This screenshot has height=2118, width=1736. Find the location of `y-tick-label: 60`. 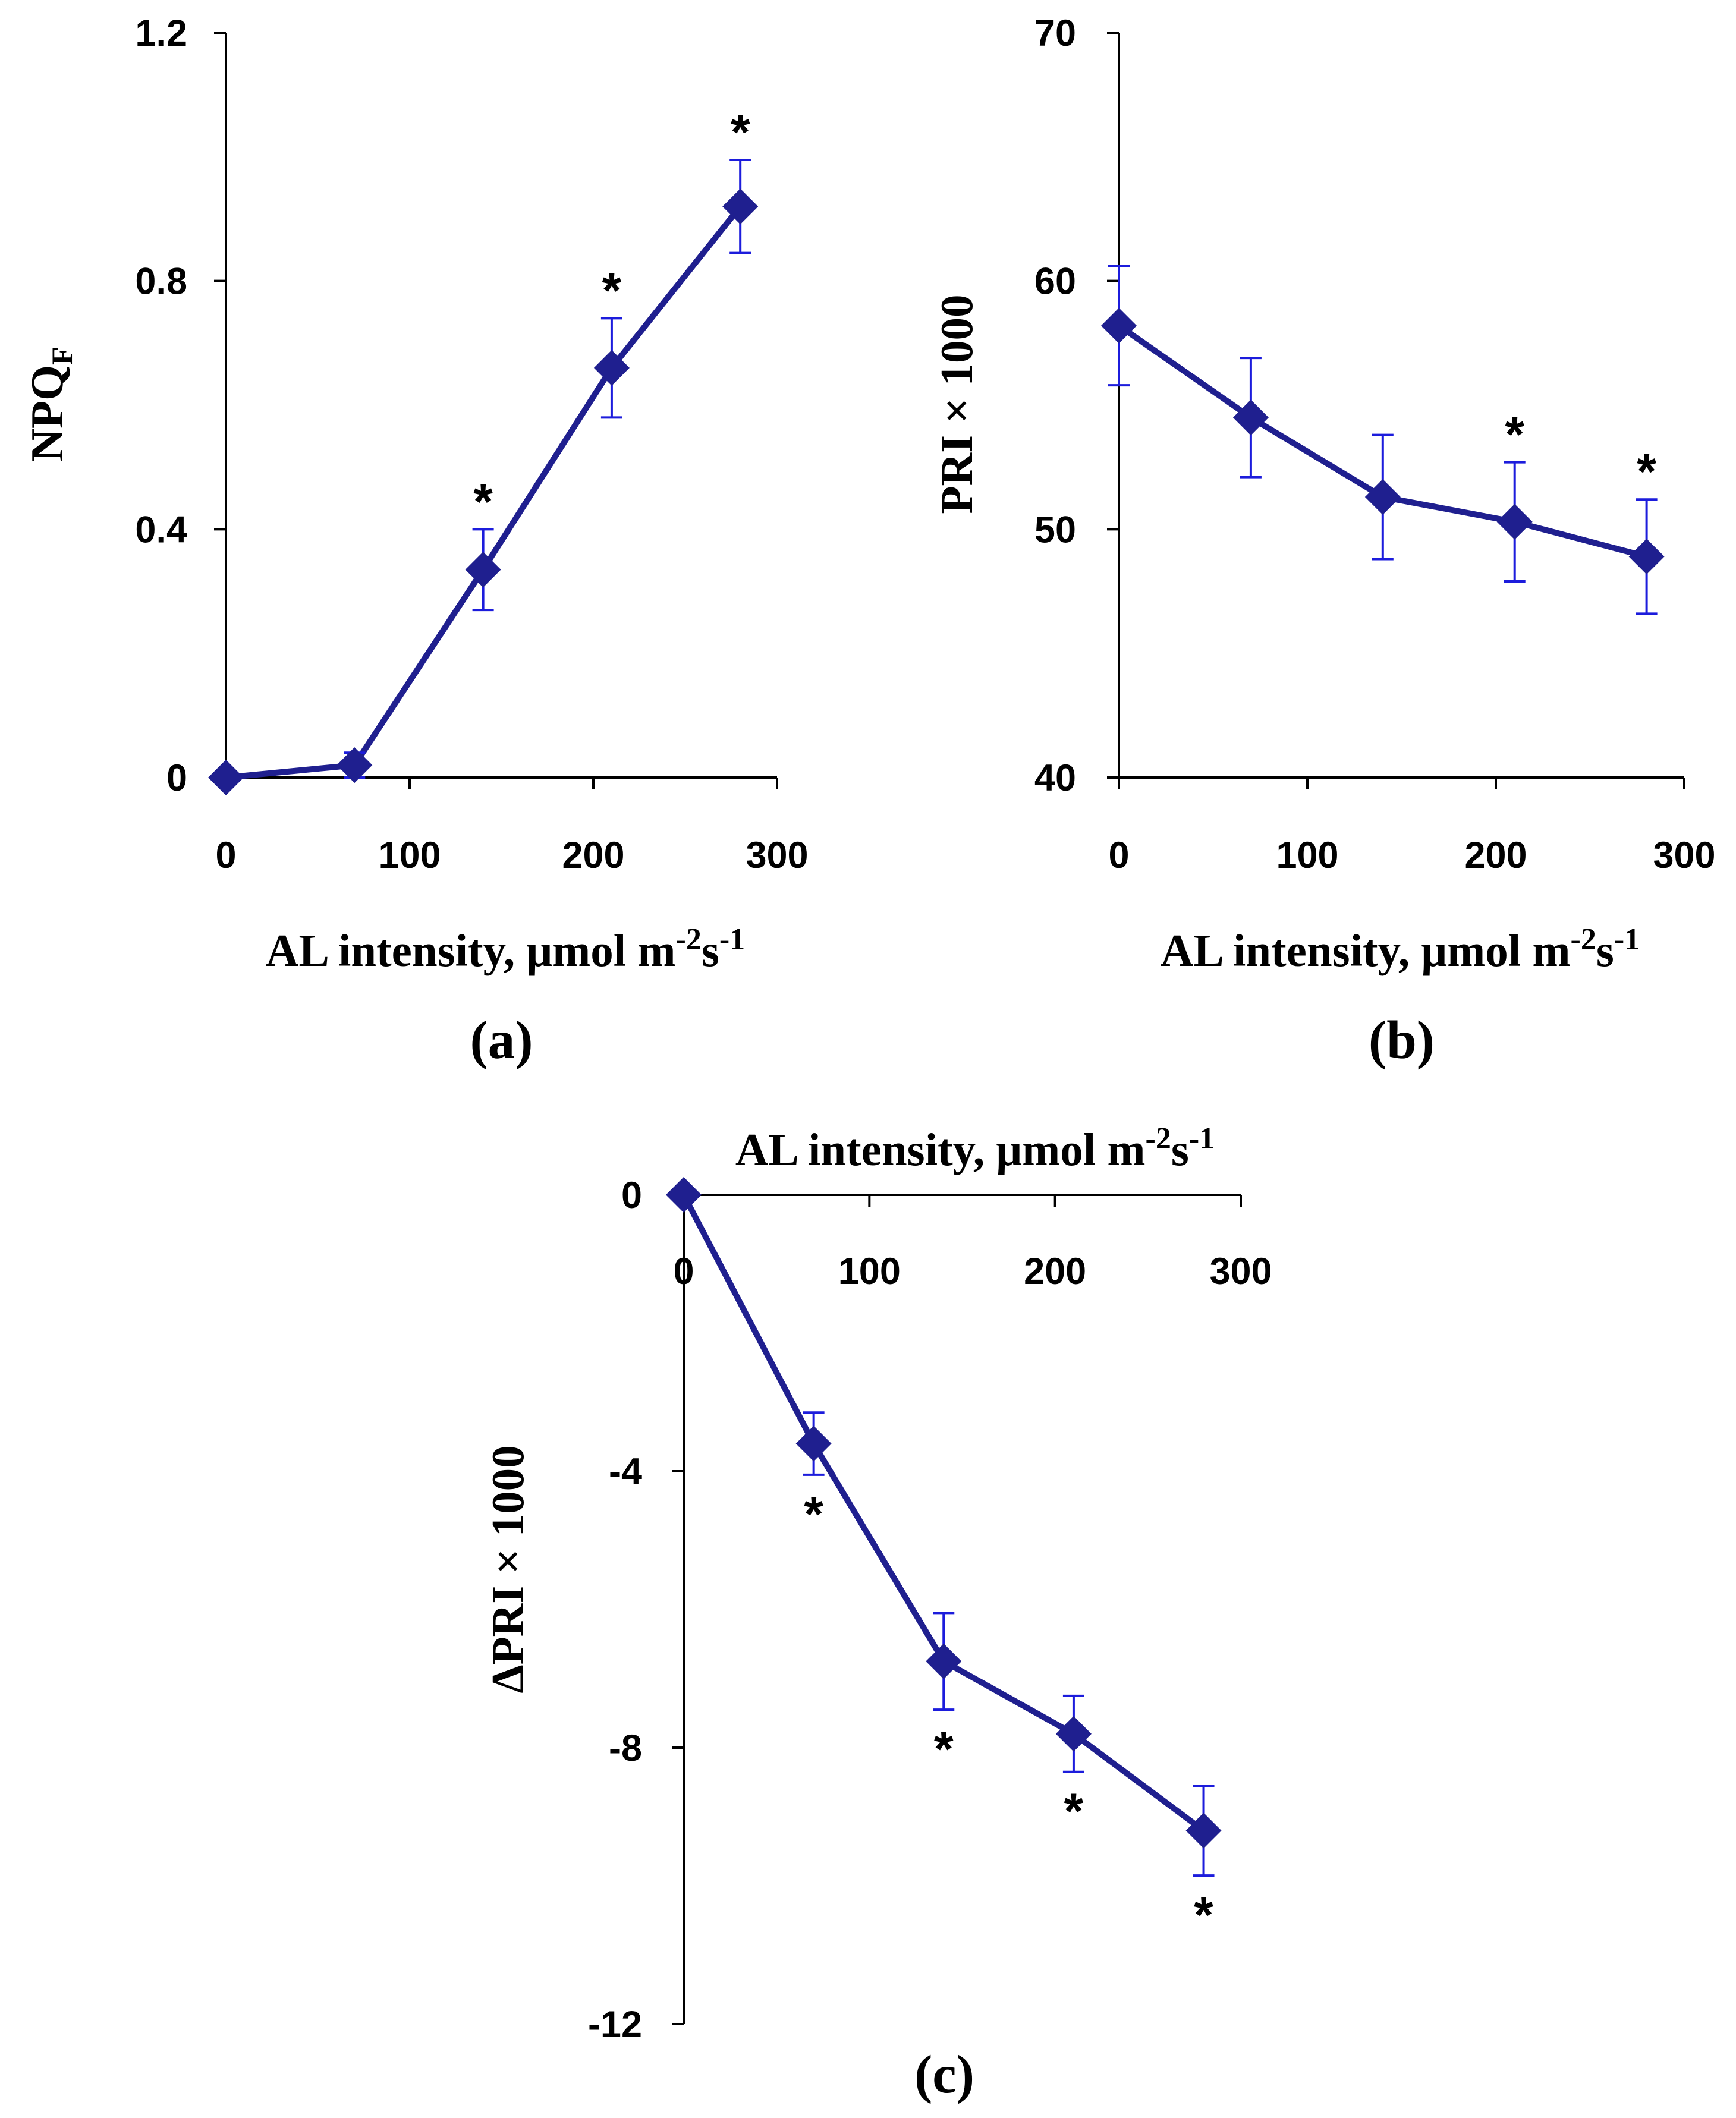

y-tick-label: 60 is located at coordinates (1055, 282).